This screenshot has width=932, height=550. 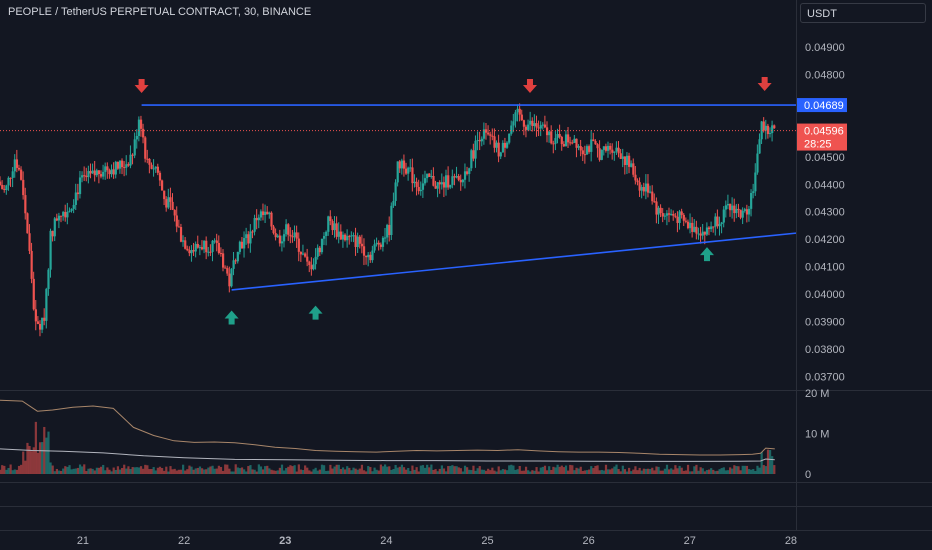 What do you see at coordinates (863, 13) in the screenshot?
I see `currency-selector: USDT` at bounding box center [863, 13].